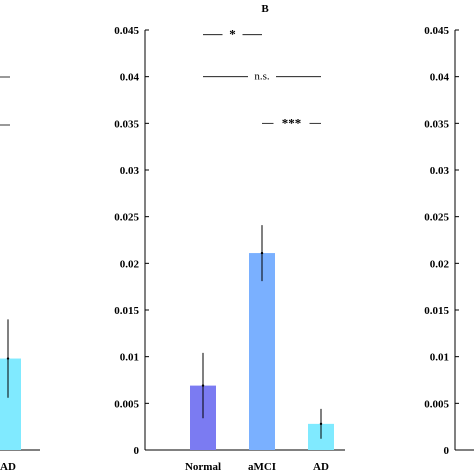  What do you see at coordinates (262, 77) in the screenshot?
I see `significance-label: n.s.` at bounding box center [262, 77].